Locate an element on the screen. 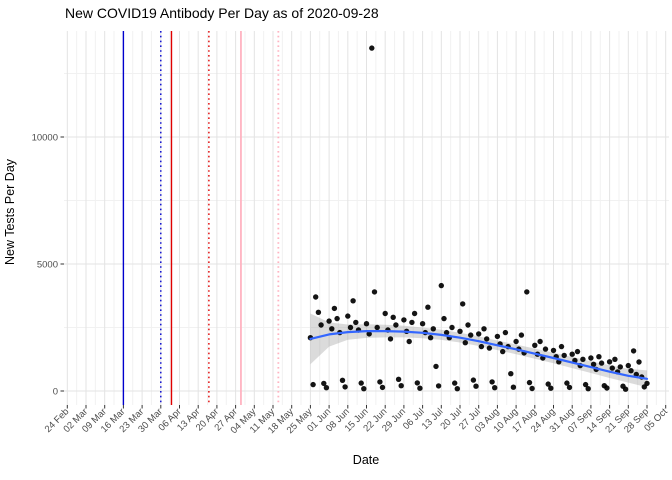 This screenshot has width=672, height=480. x-axis-title: Date is located at coordinates (366, 460).